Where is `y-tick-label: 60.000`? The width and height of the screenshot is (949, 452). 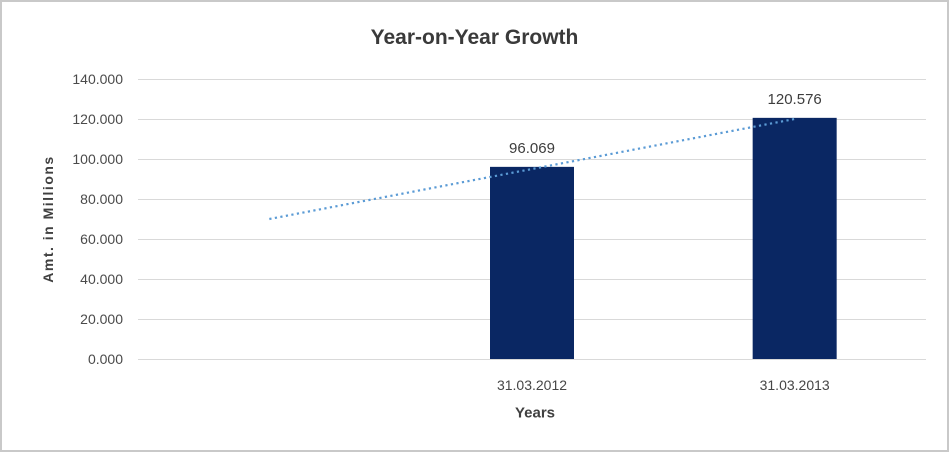 y-tick-label: 60.000 is located at coordinates (101, 239).